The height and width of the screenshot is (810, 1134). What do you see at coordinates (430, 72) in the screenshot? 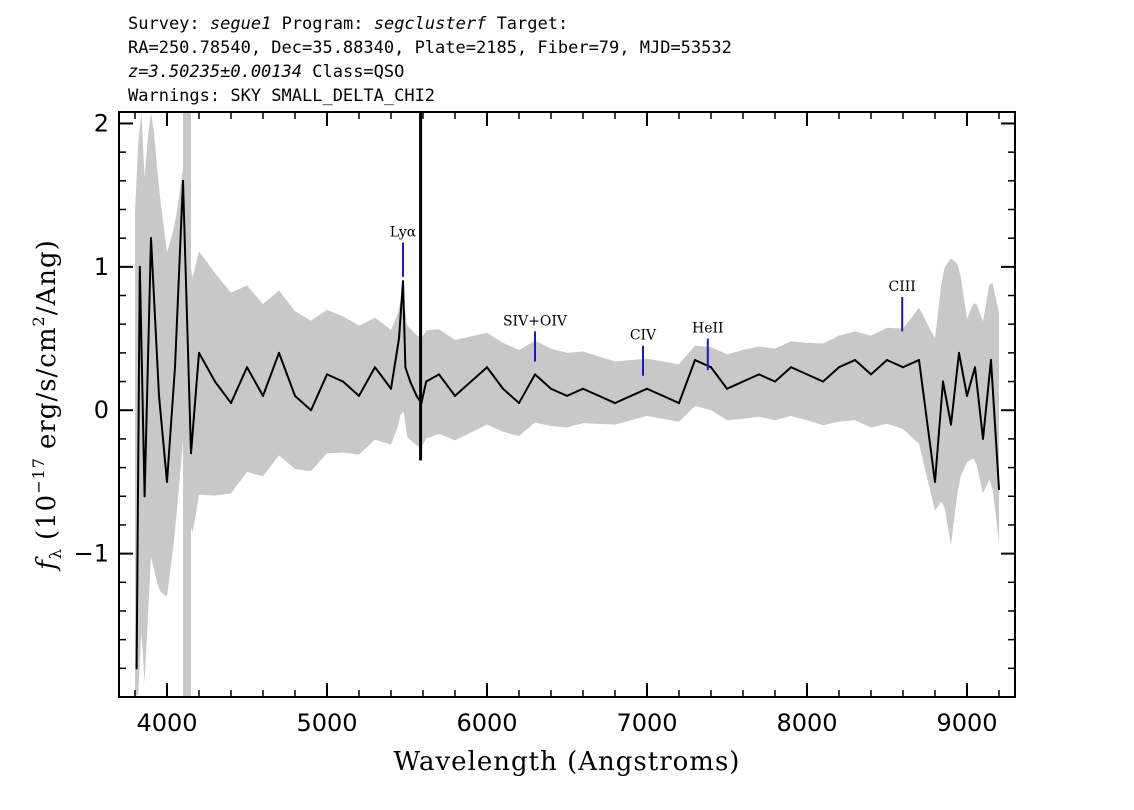
I see `header-line-redshift: z=3.50235±0.00134 Class=QSO` at bounding box center [430, 72].